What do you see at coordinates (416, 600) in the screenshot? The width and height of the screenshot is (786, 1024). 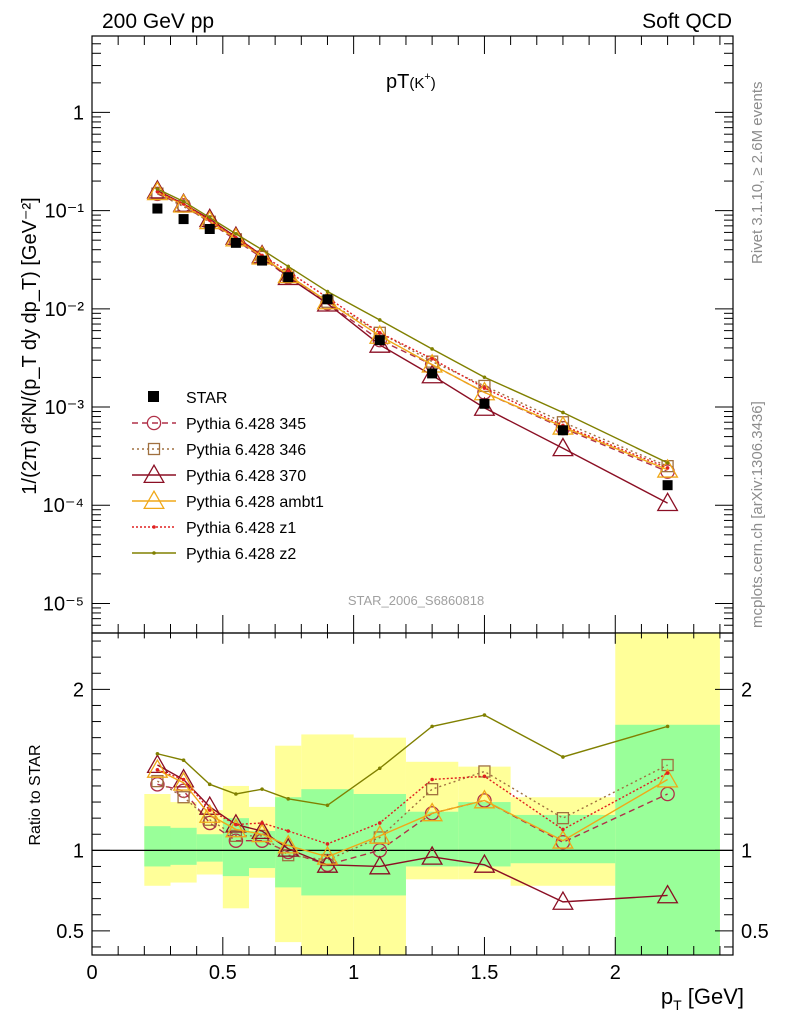 I see `watermark: STAR_2006_S6860818` at bounding box center [416, 600].